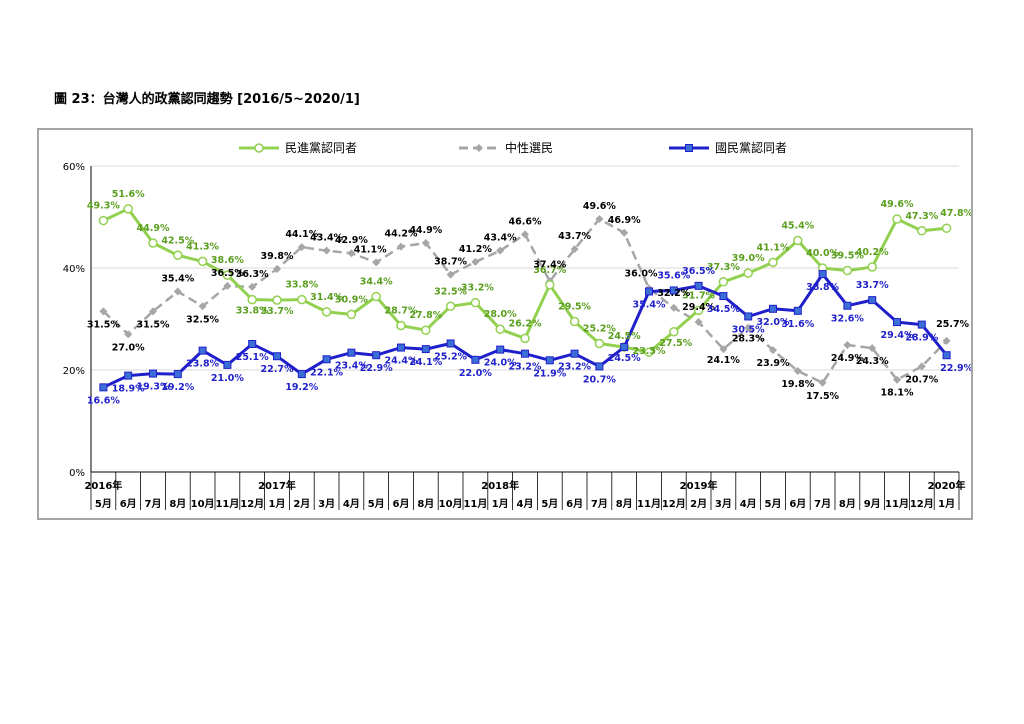  What do you see at coordinates (822, 396) in the screenshot?
I see `data-label: 17.5%` at bounding box center [822, 396].